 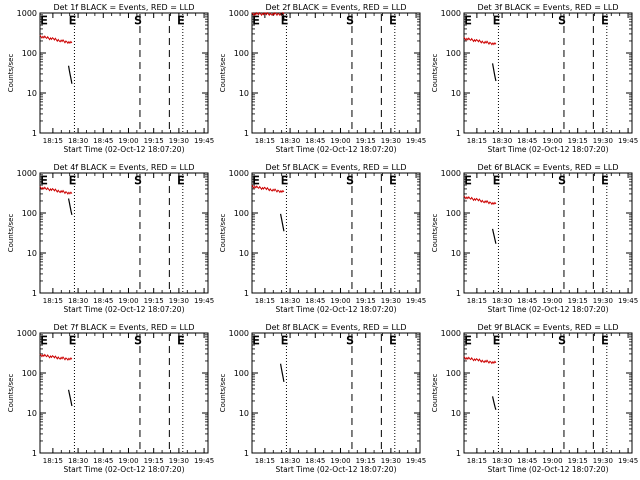 What do you see at coordinates (123, 167) in the screenshot?
I see `panel-title: Det 4f BLACK = Events, RED = LLD` at bounding box center [123, 167].